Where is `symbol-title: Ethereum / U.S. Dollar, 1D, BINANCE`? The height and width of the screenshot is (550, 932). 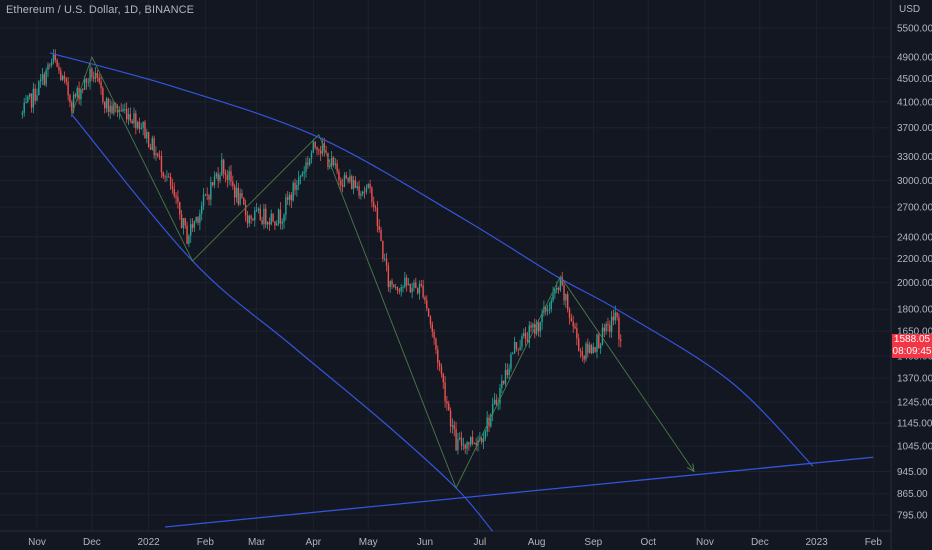
symbol-title: Ethereum / U.S. Dollar, 1D, BINANCE is located at coordinates (100, 10).